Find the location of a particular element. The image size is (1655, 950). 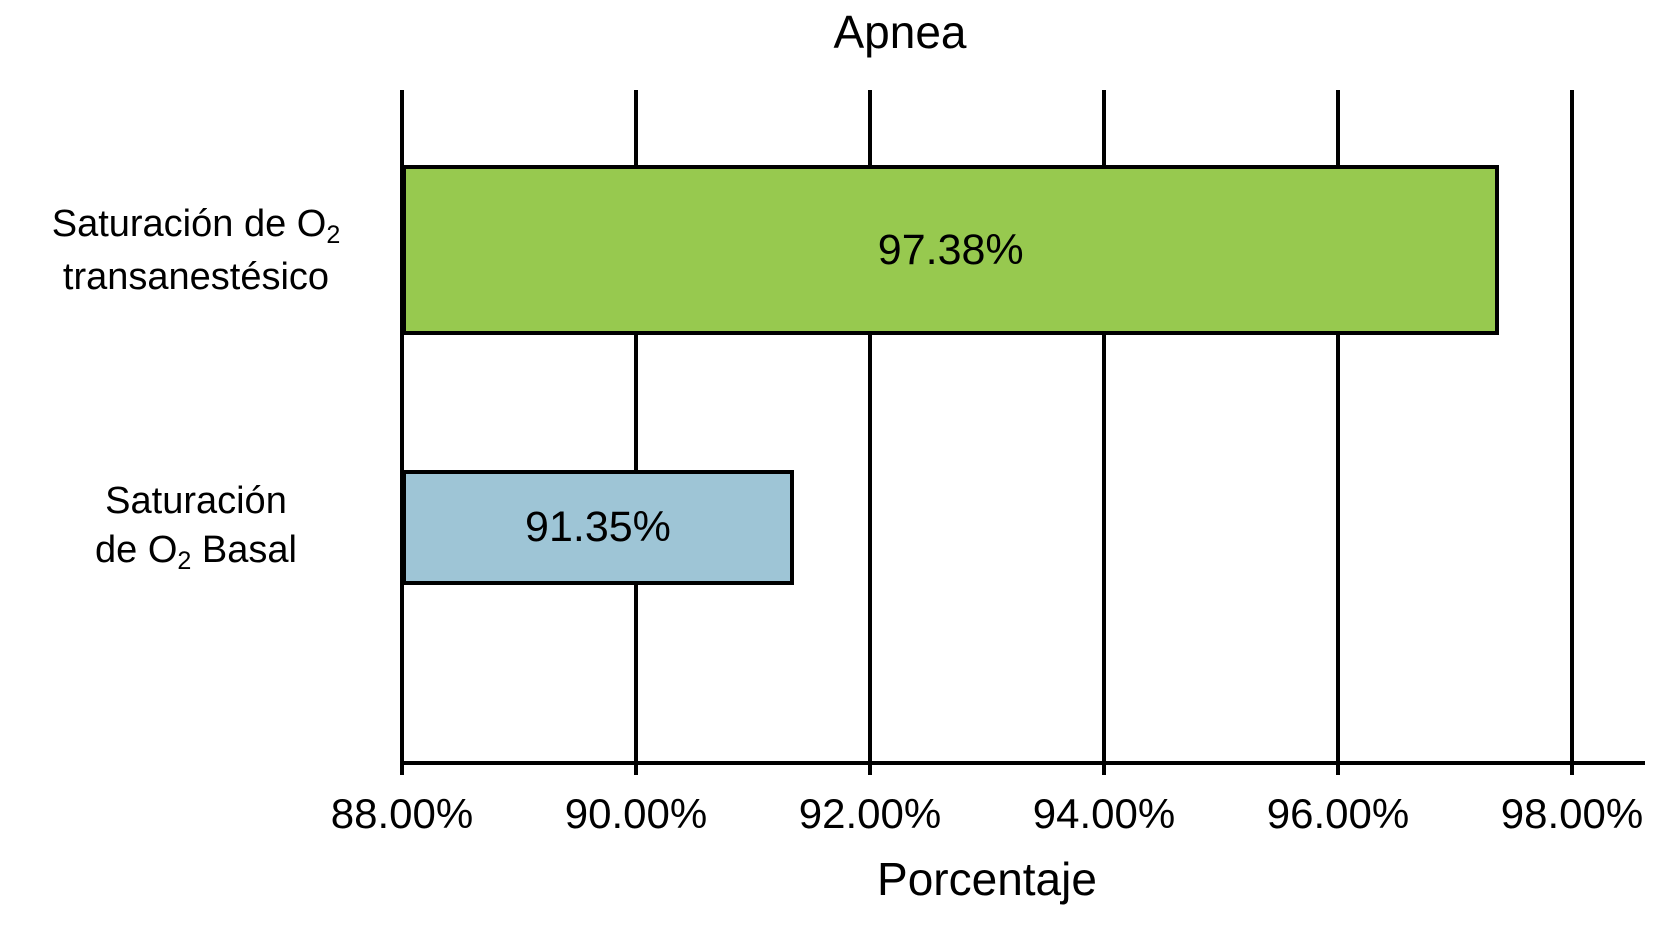

bar-value-label: 97.38% is located at coordinates (950, 249).